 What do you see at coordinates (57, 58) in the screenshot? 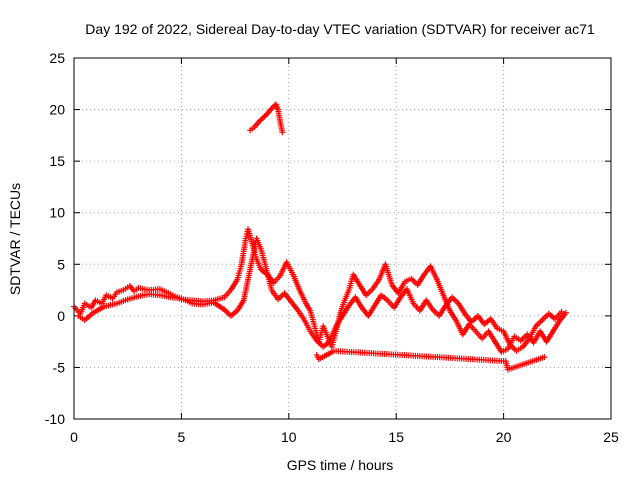
I see `y-tick-label: 25` at bounding box center [57, 58].